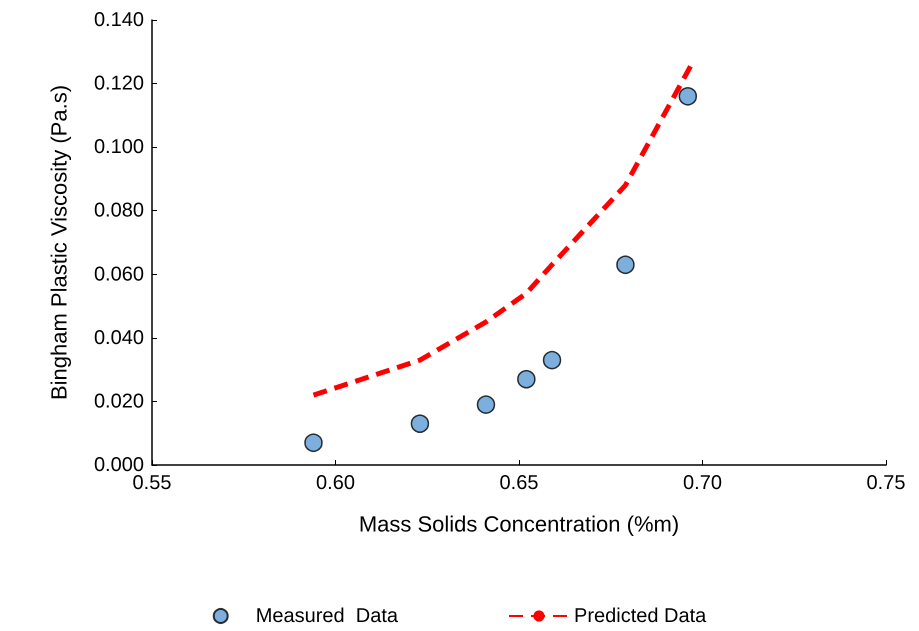 The image size is (919, 631). Describe the element at coordinates (119, 274) in the screenshot. I see `y-tick-label: 0.060` at that location.